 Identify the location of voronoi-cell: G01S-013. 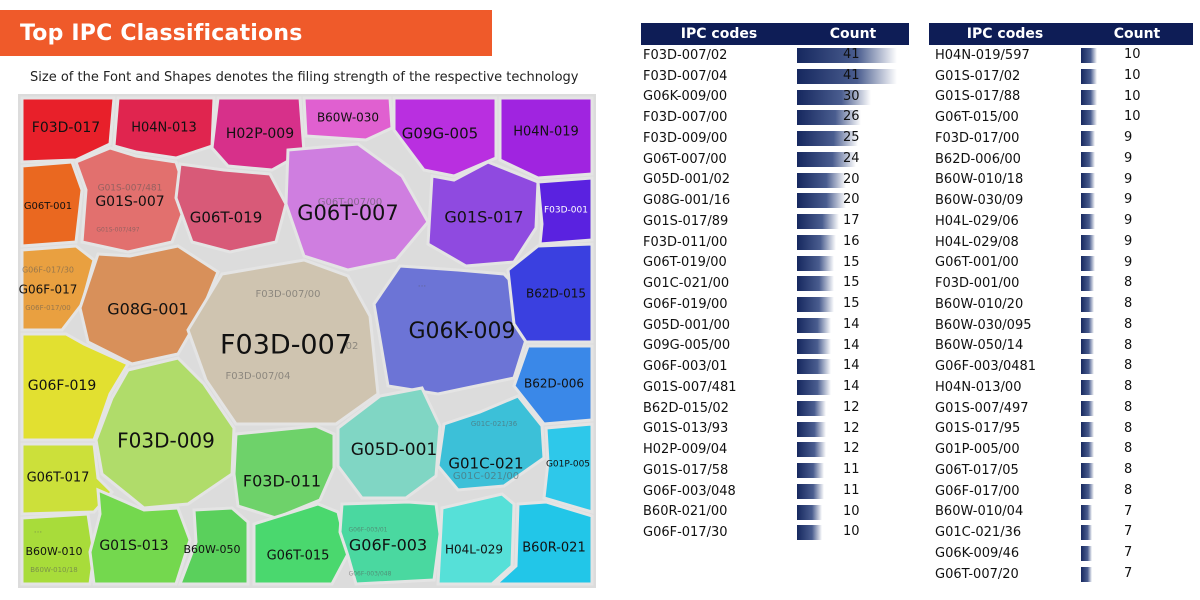
(140, 536).